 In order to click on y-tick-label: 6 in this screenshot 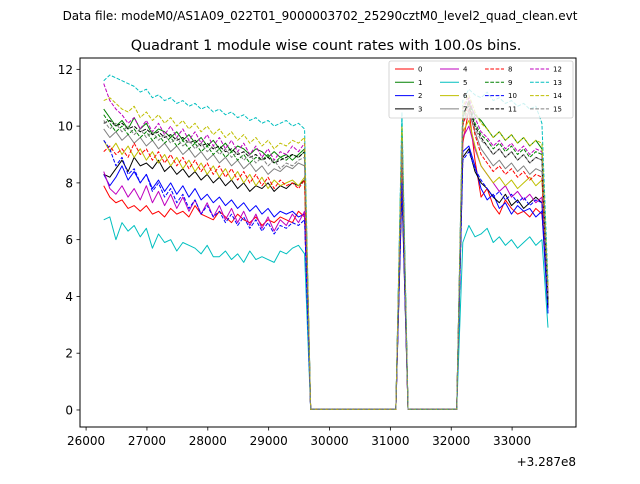, I will do `click(69, 240)`.